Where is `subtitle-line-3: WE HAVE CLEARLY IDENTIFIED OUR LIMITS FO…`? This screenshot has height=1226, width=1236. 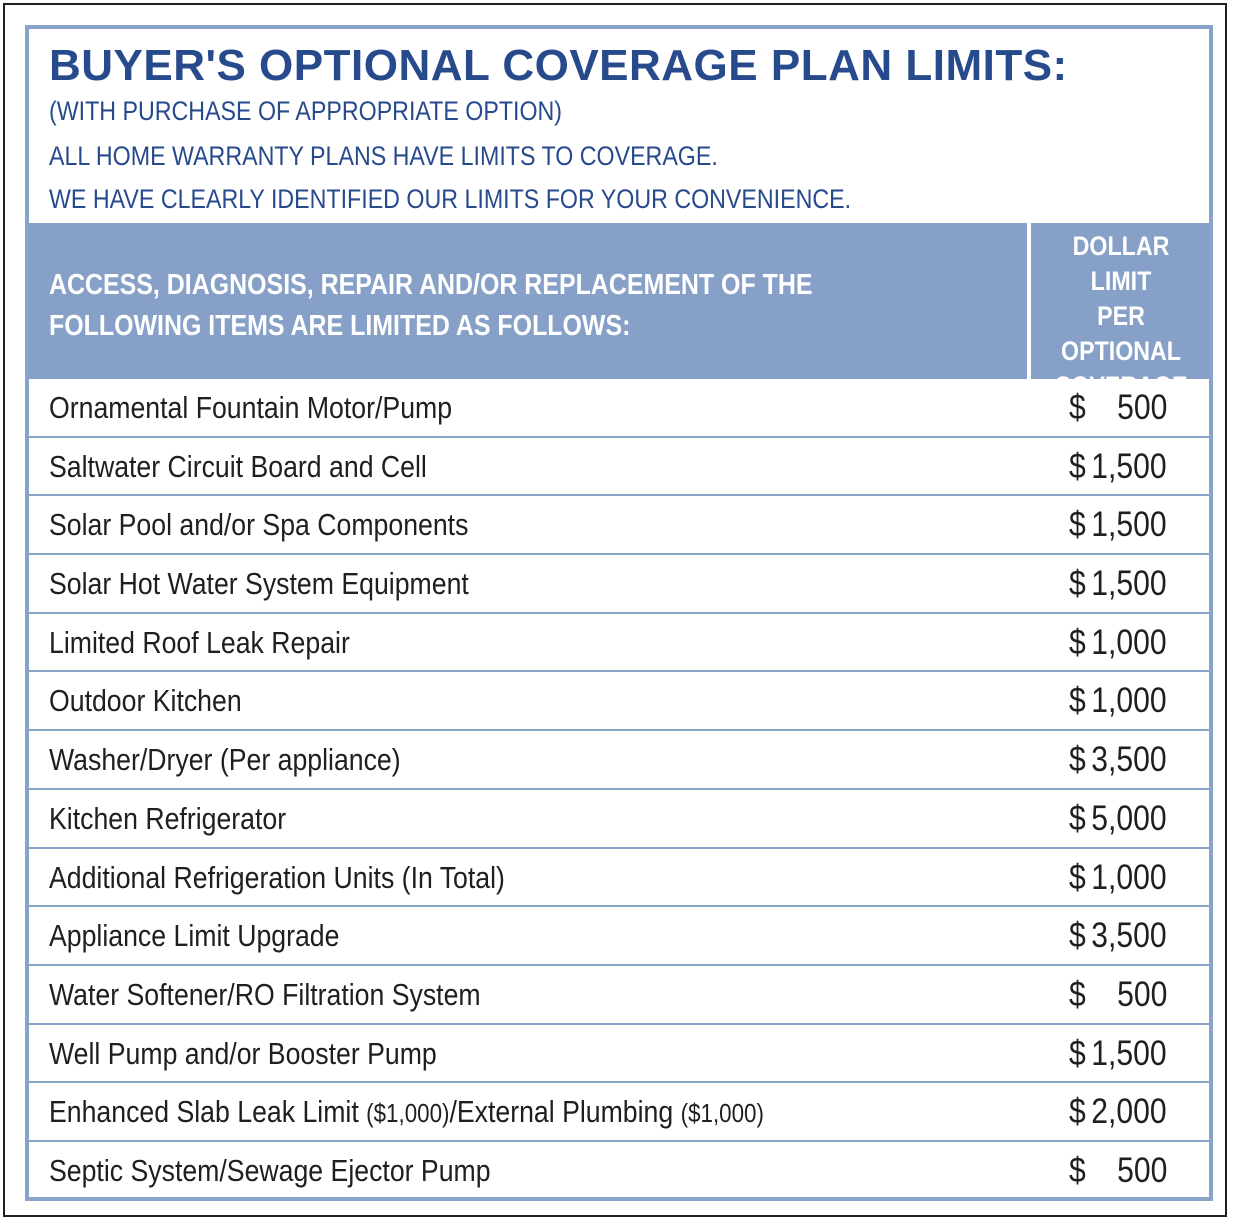
subtitle-line-3: WE HAVE CLEARLY IDENTIFIED OUR LIMITS FO… is located at coordinates (450, 199).